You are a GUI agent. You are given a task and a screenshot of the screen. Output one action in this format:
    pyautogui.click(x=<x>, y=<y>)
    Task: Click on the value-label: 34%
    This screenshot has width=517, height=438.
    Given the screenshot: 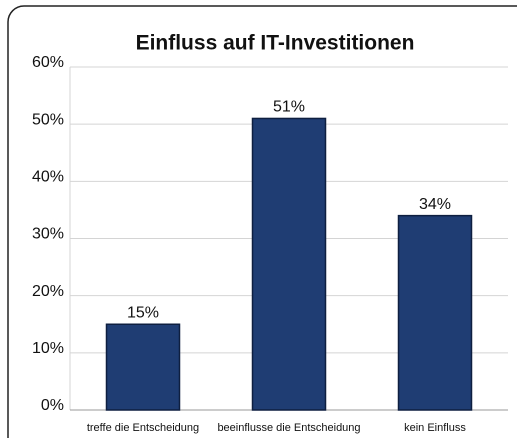 What is the action you would take?
    pyautogui.click(x=435, y=204)
    